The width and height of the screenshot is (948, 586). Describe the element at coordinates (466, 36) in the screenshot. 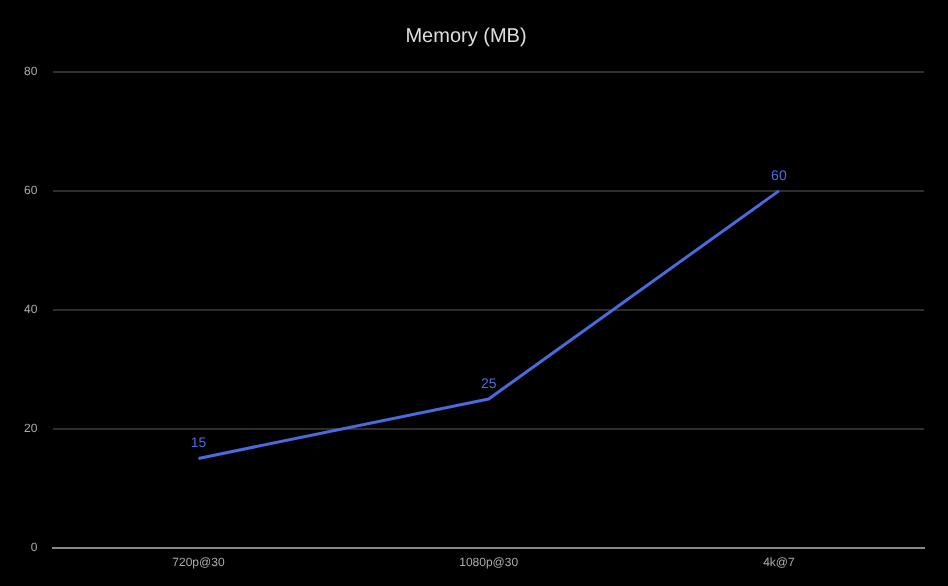

I see `chart-title: Memory (MB)` at that location.